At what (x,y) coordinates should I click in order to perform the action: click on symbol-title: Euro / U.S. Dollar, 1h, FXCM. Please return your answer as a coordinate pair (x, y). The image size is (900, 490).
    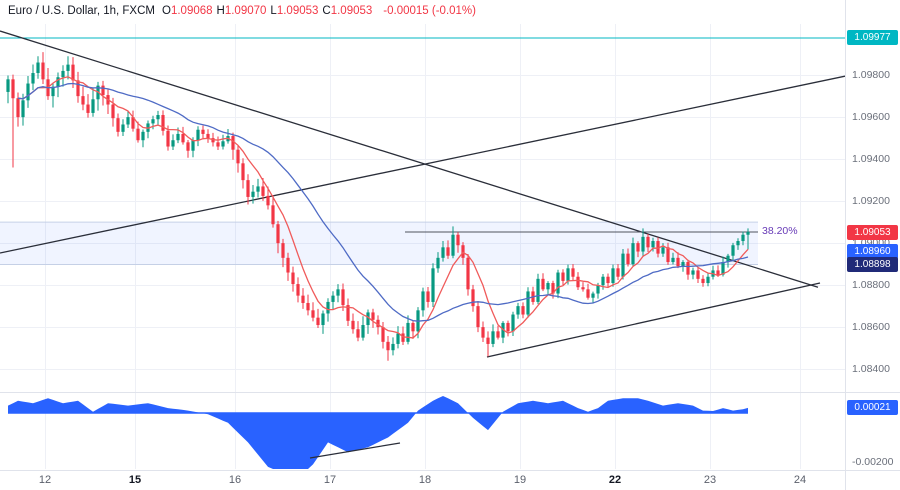
    Looking at the image, I should click on (81, 11).